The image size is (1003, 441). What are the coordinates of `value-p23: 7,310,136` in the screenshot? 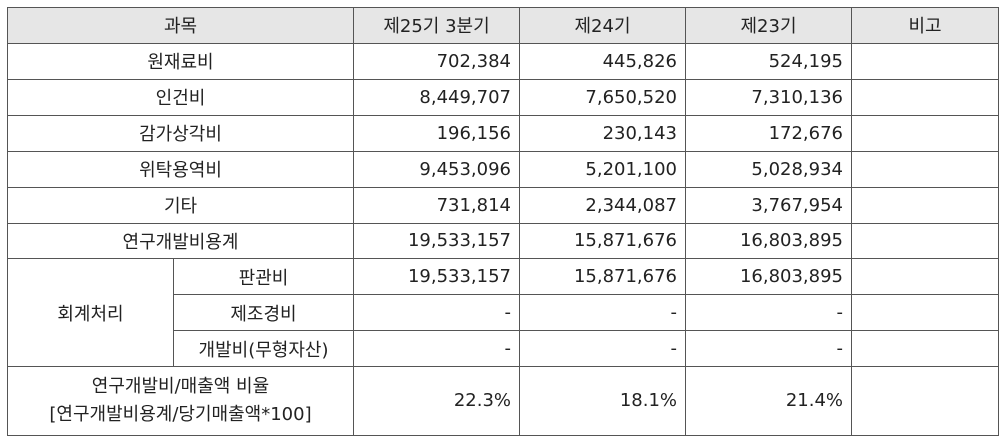 It's located at (768, 97).